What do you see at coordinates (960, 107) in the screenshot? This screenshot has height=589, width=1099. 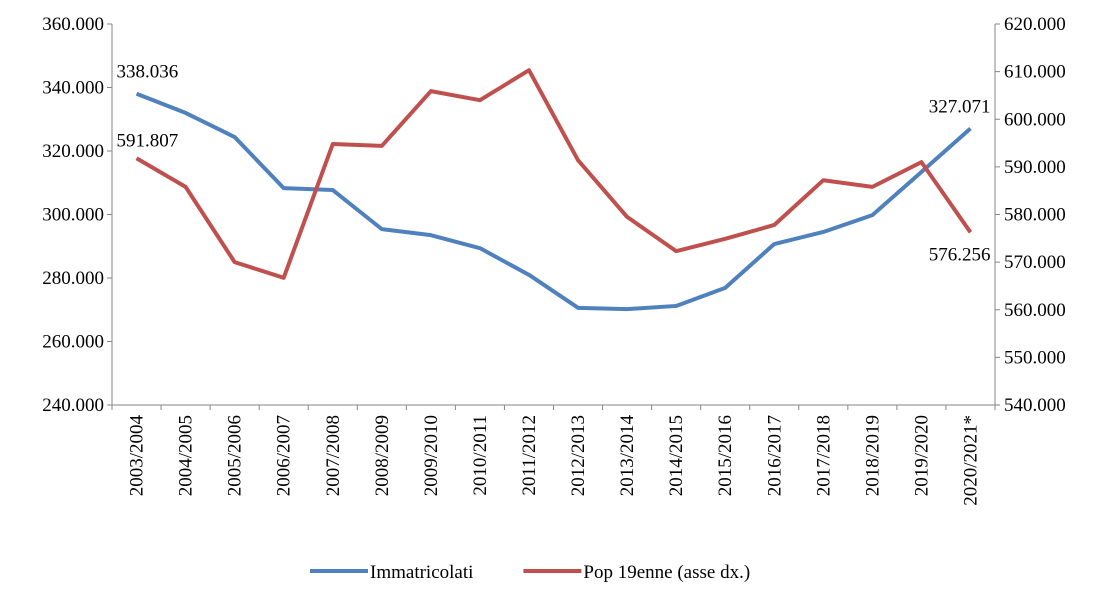 I see `data-label: 327.071` at bounding box center [960, 107].